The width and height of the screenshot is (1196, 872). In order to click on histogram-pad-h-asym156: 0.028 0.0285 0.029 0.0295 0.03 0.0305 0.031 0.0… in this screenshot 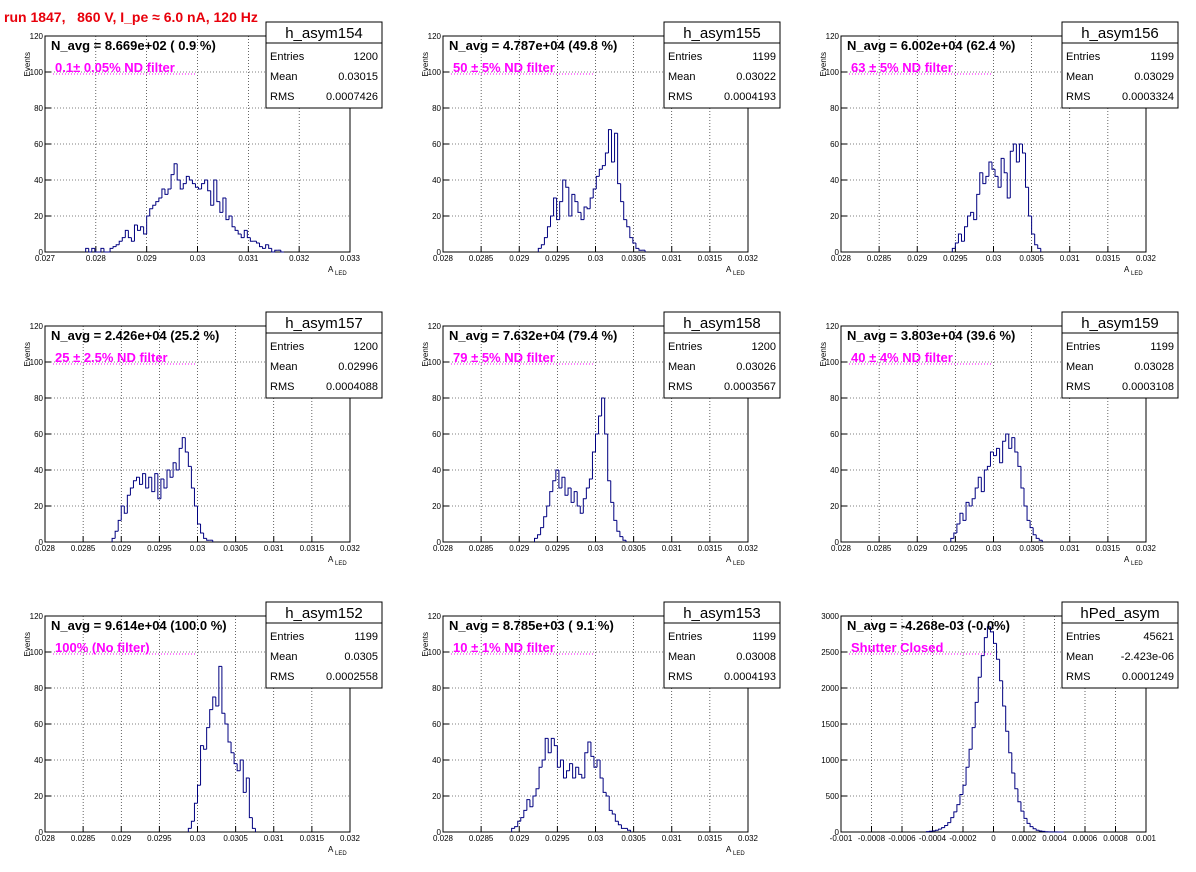, I will do `click(999, 149)`.